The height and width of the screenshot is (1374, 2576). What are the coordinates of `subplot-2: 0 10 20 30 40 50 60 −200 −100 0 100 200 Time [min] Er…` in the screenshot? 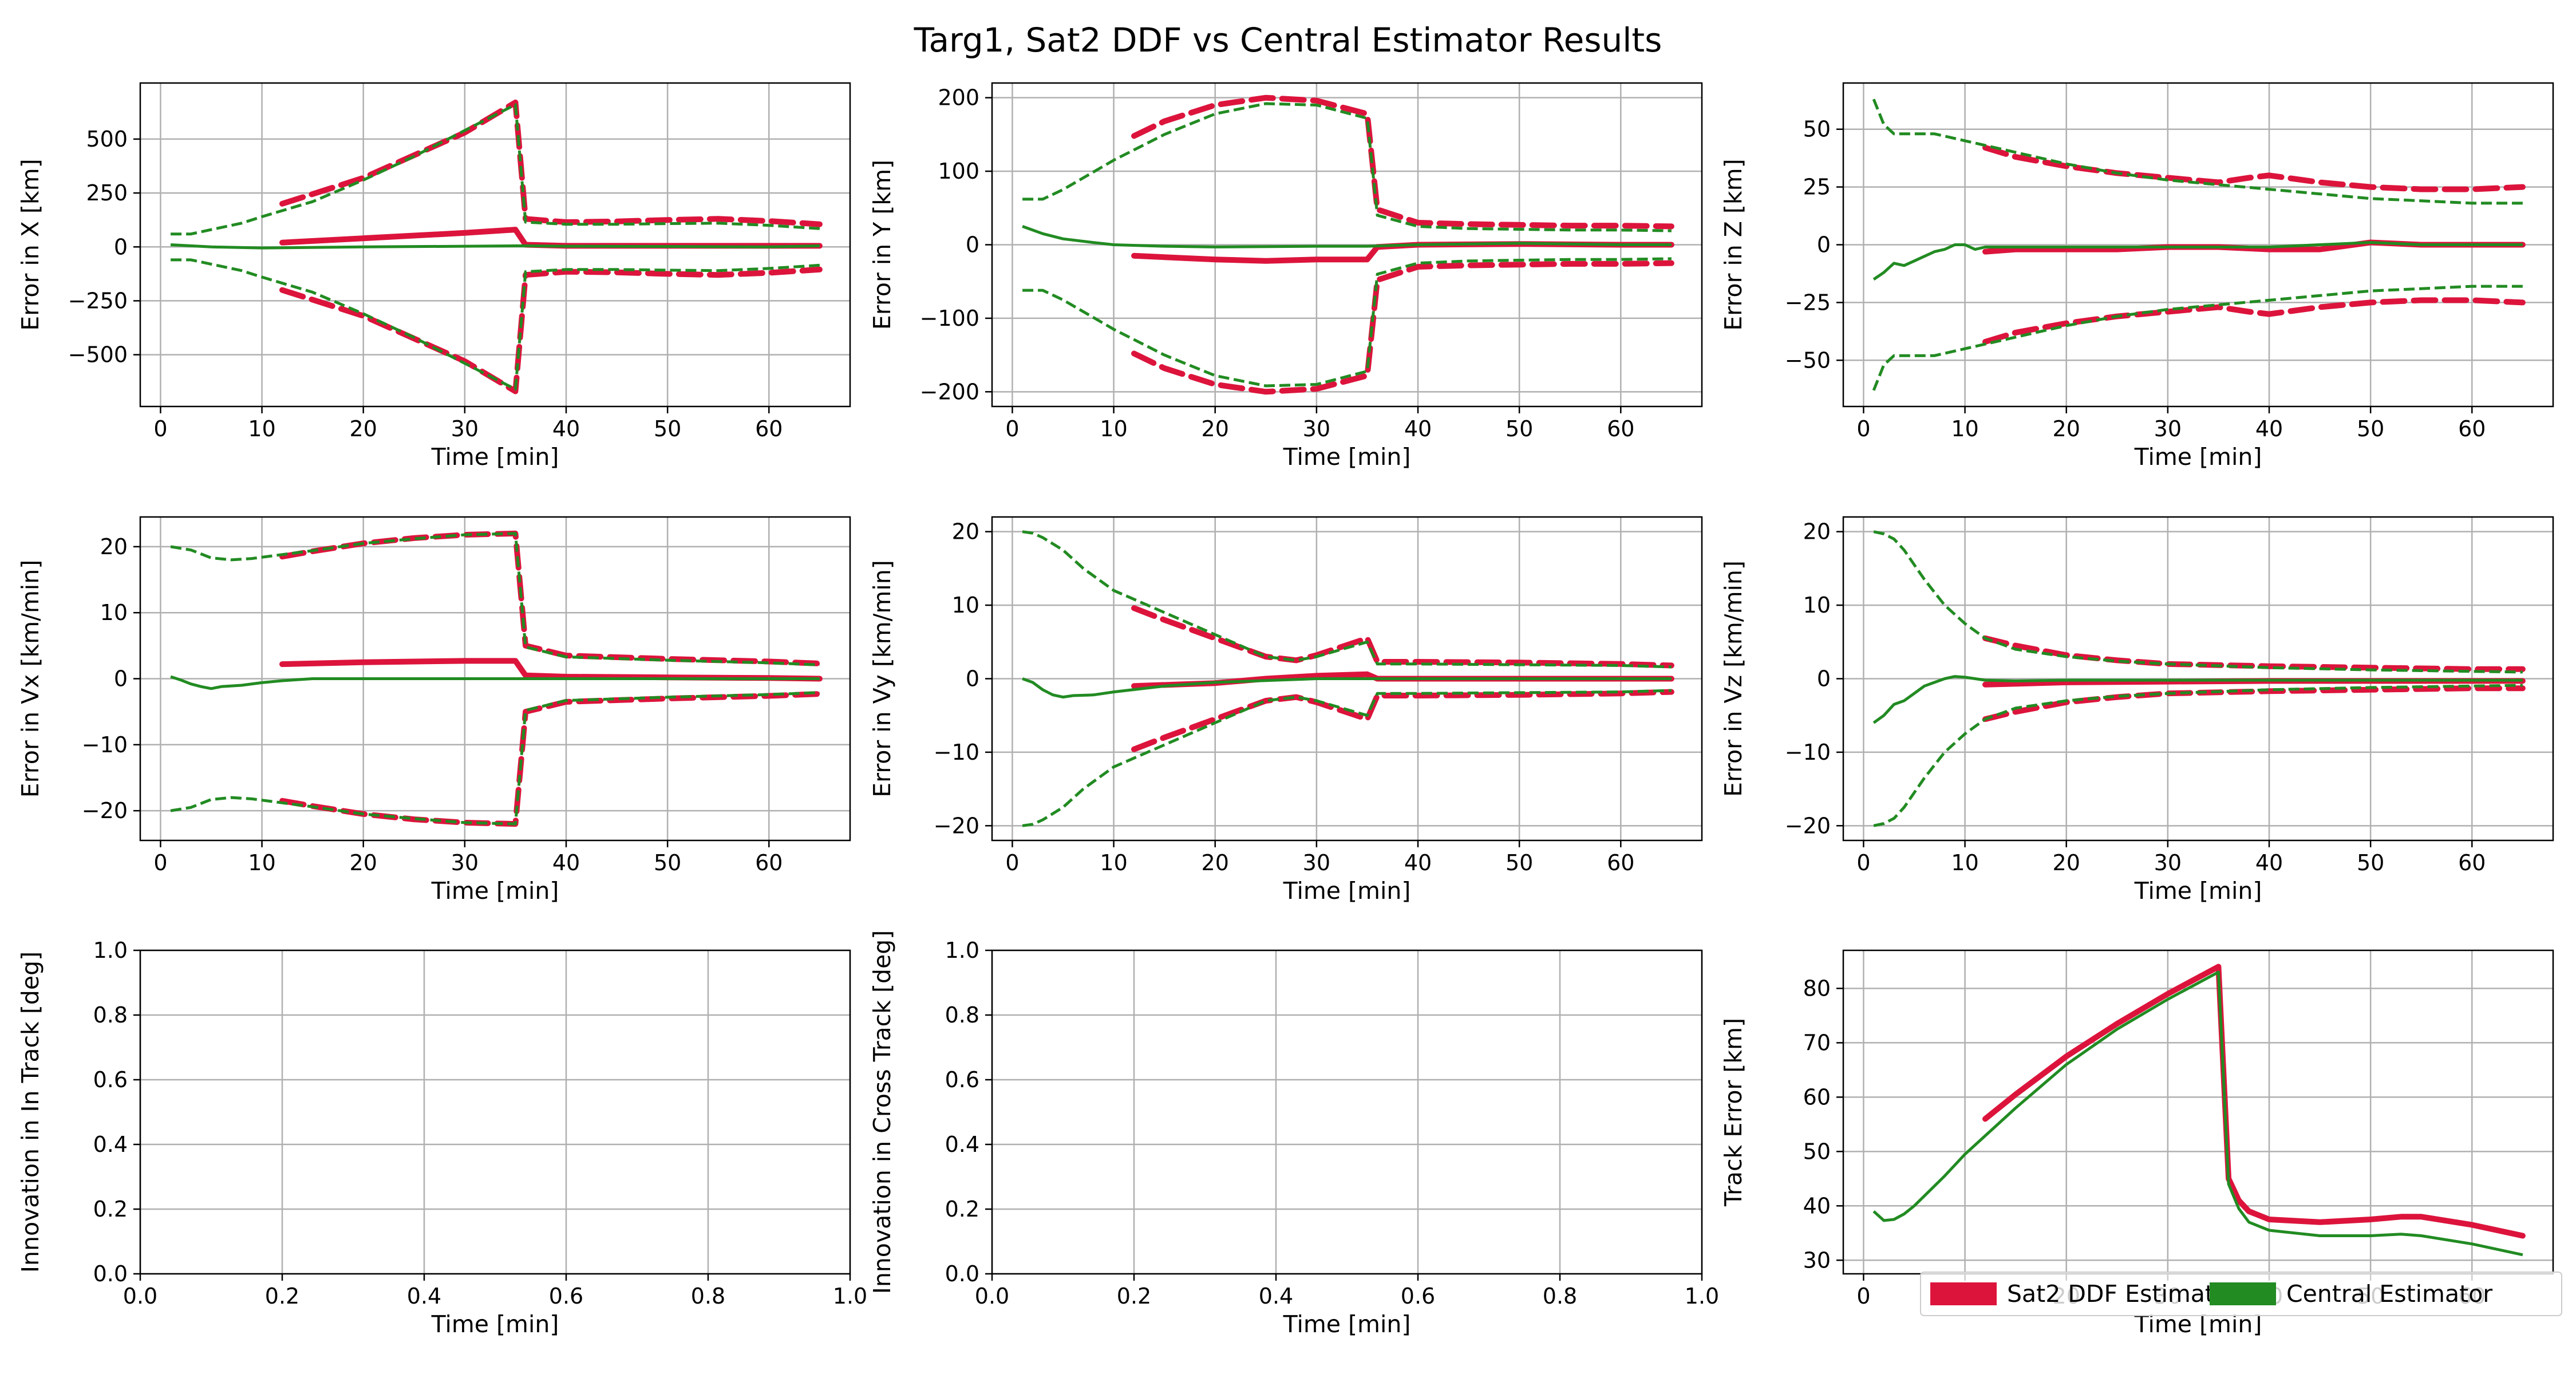 It's located at (1285, 276).